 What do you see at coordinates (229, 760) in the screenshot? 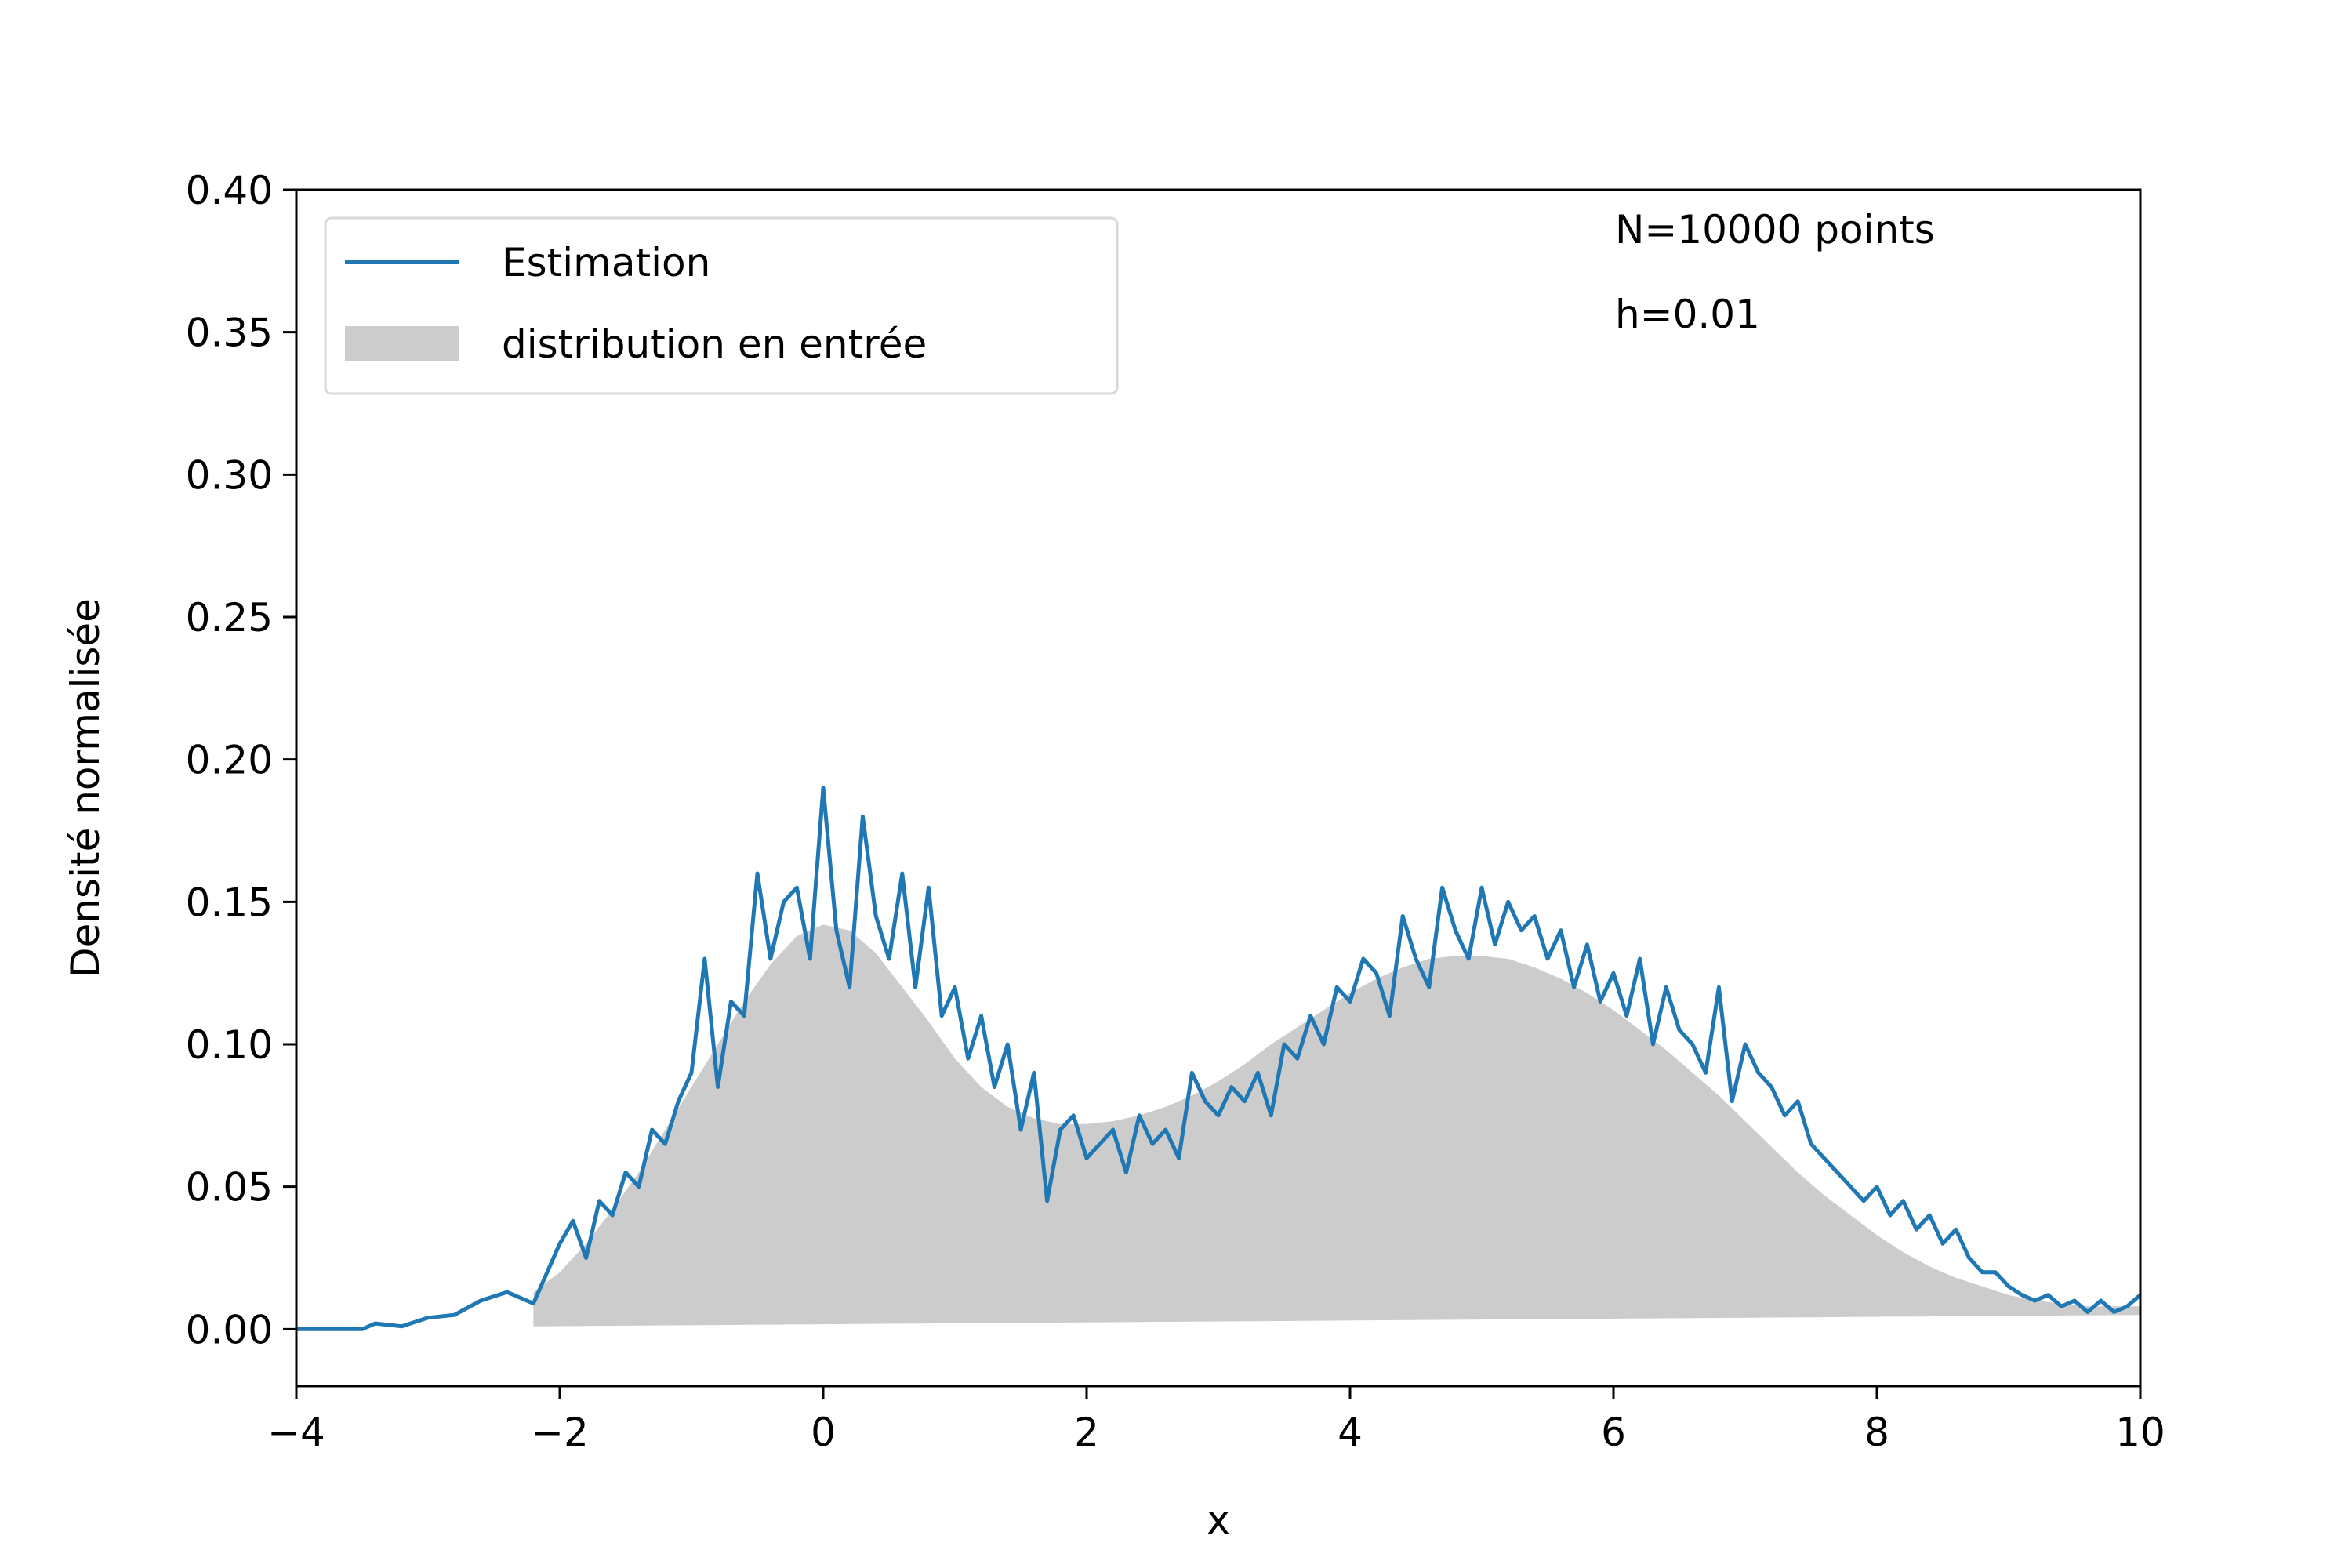
I see `y-tick-label: 0.20` at bounding box center [229, 760].